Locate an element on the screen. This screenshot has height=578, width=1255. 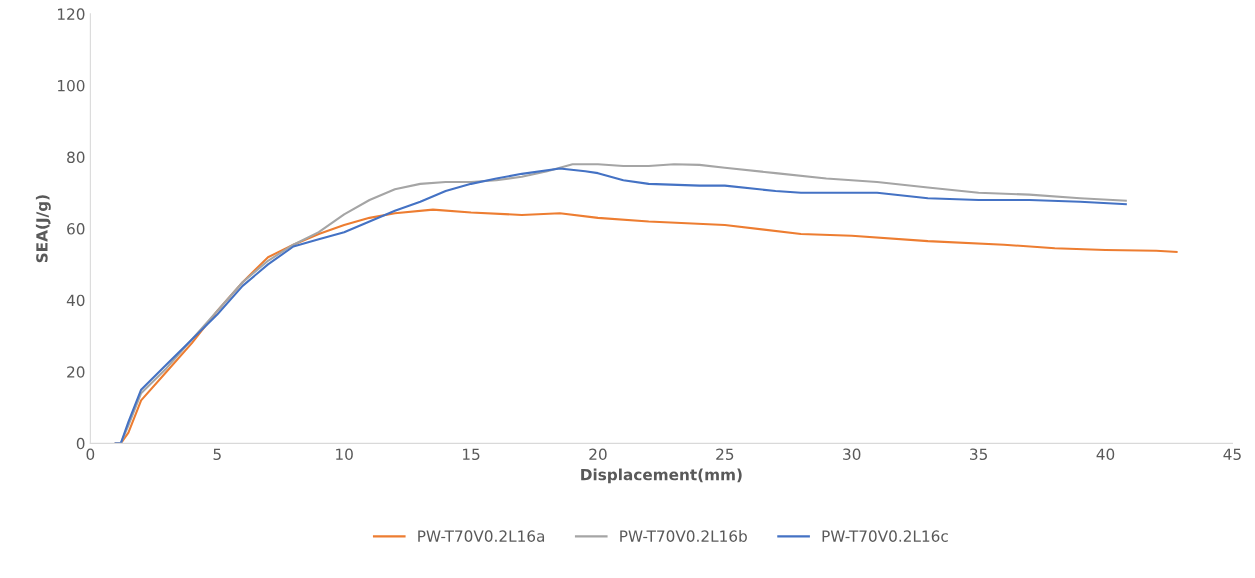
x-tick-label: 10 is located at coordinates (344, 454).